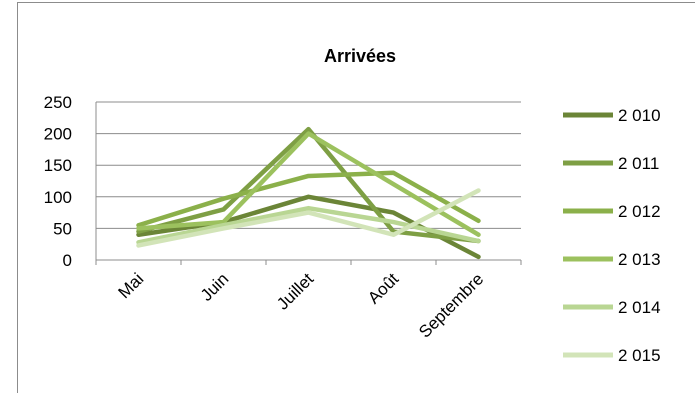  Describe the element at coordinates (639, 355) in the screenshot. I see `legend-label: 2 015` at that location.